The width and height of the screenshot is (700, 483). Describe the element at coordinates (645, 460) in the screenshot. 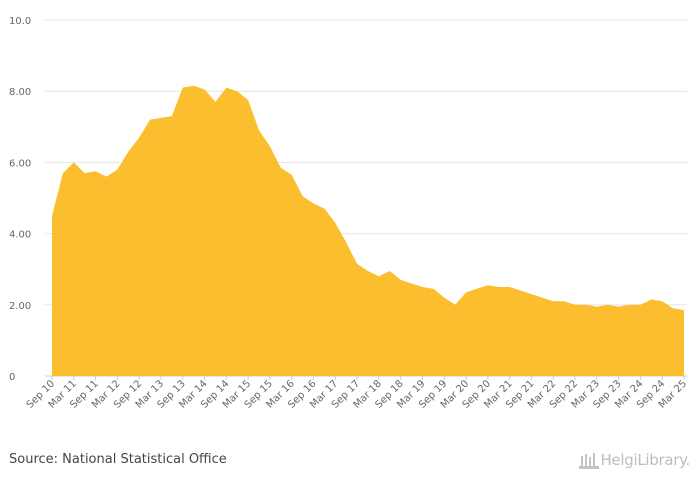

I see `brand-name: HelgiLibrary.` at that location.